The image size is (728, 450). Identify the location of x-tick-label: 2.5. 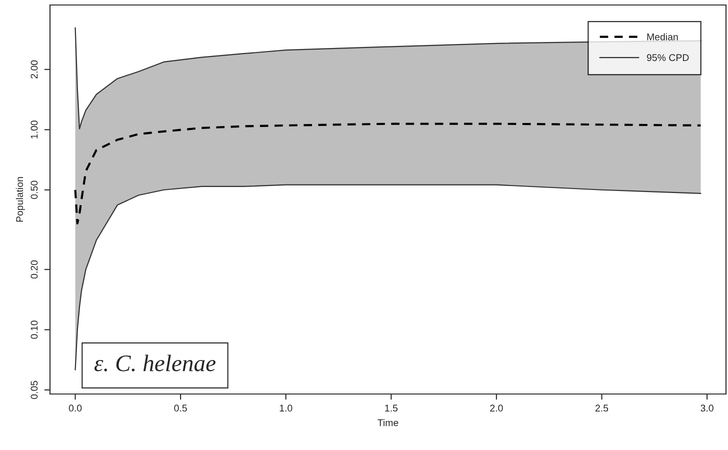
(601, 408).